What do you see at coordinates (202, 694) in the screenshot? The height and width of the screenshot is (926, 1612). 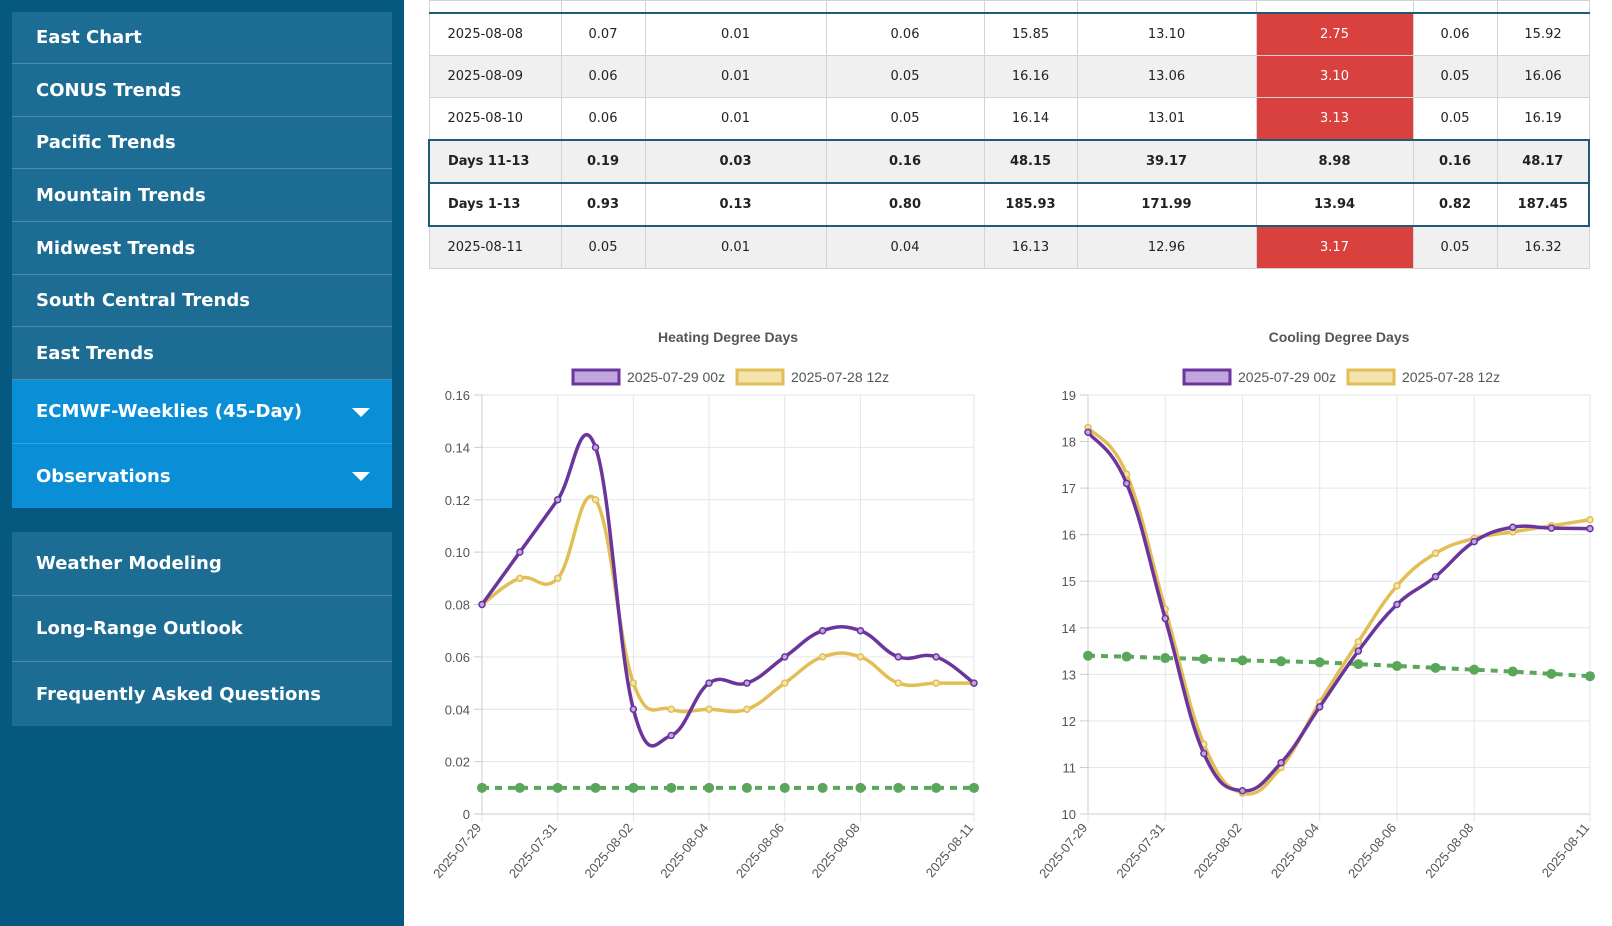 I see `nav-faq: Frequently Asked Questions` at bounding box center [202, 694].